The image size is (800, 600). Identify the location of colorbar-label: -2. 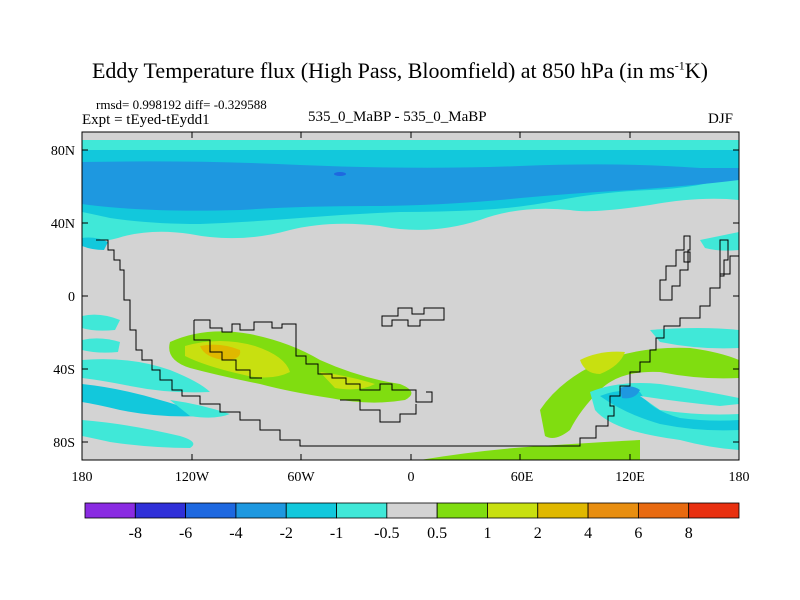
(286, 533).